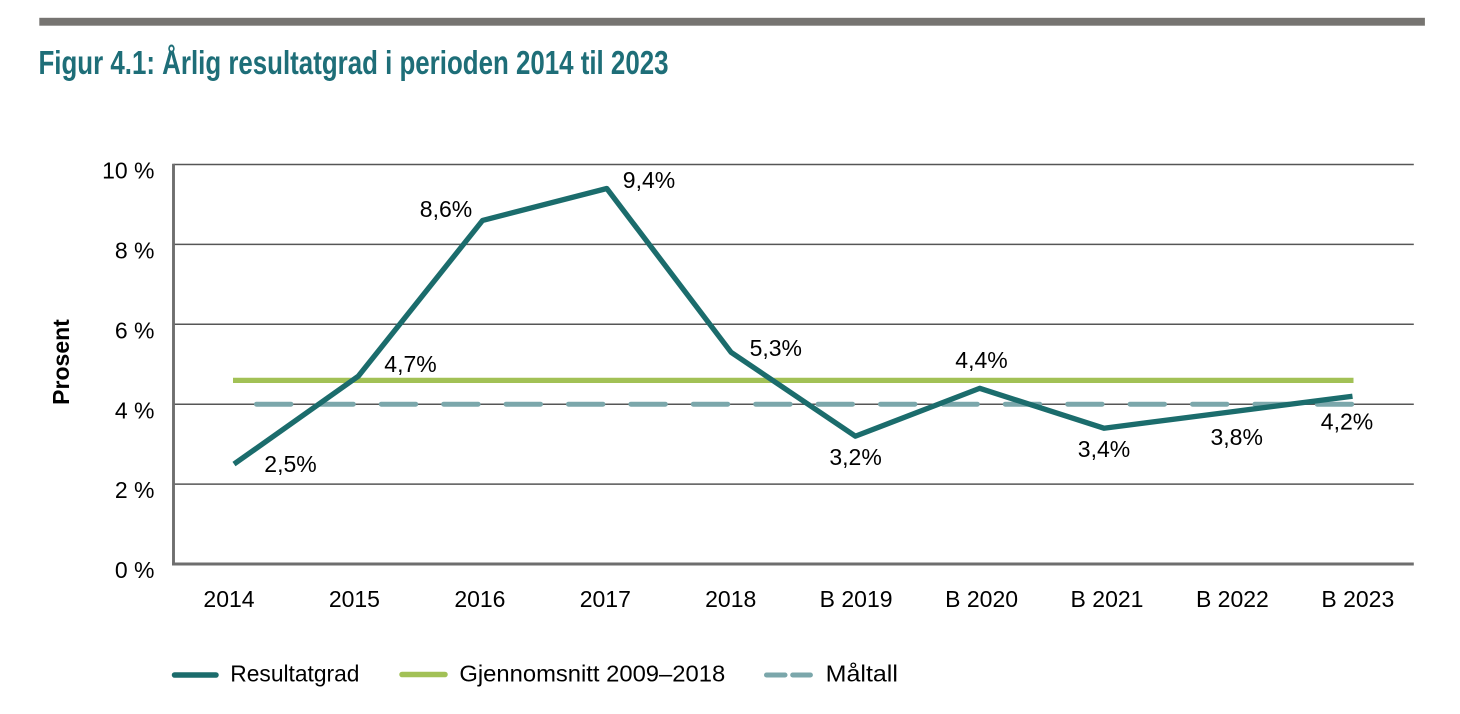 The height and width of the screenshot is (714, 1460). What do you see at coordinates (1347, 422) in the screenshot?
I see `svg-text: 4,2%` at bounding box center [1347, 422].